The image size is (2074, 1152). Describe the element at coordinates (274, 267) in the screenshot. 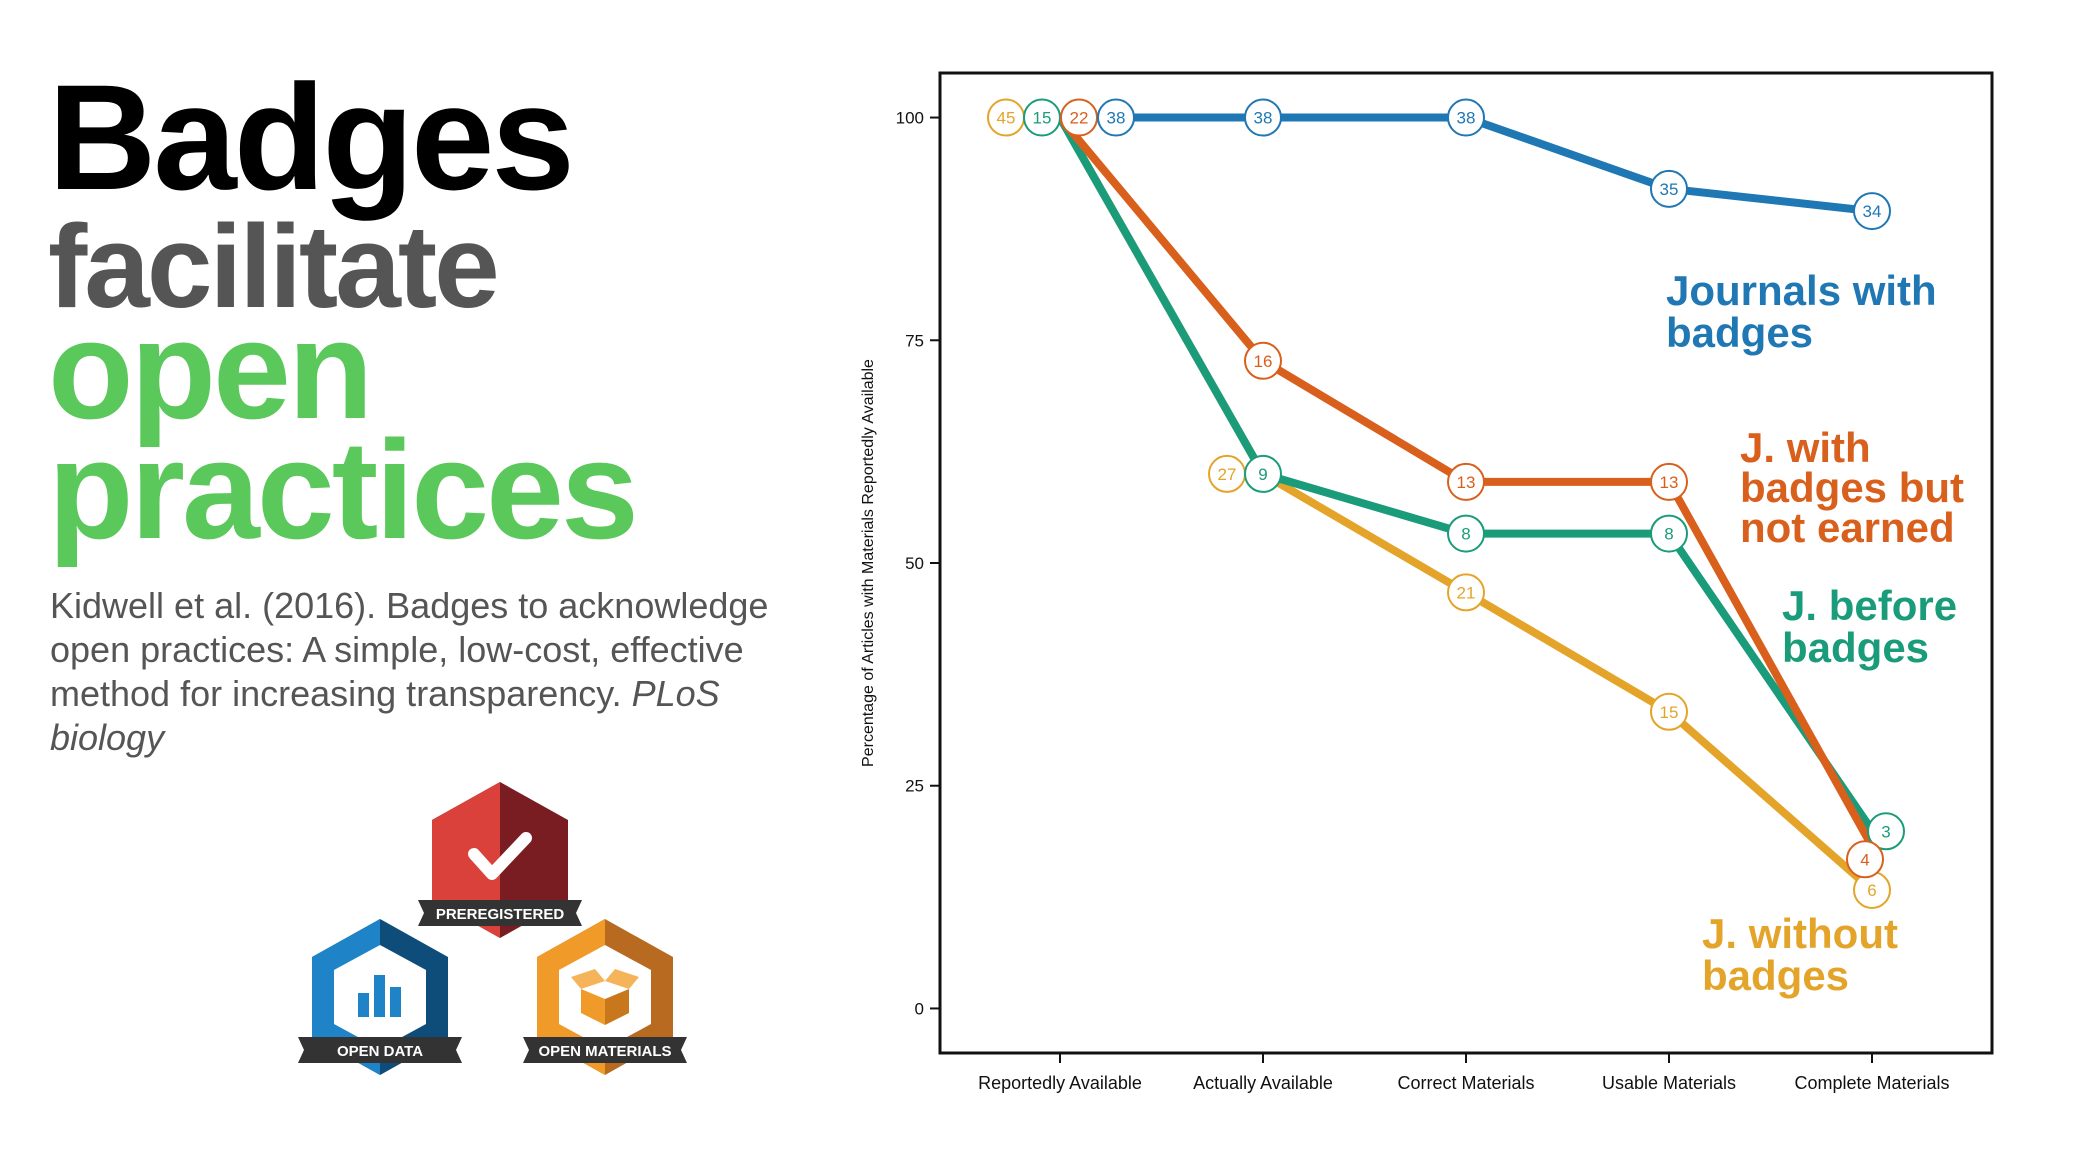

I see `title-line-facilitate: facilitate` at that location.